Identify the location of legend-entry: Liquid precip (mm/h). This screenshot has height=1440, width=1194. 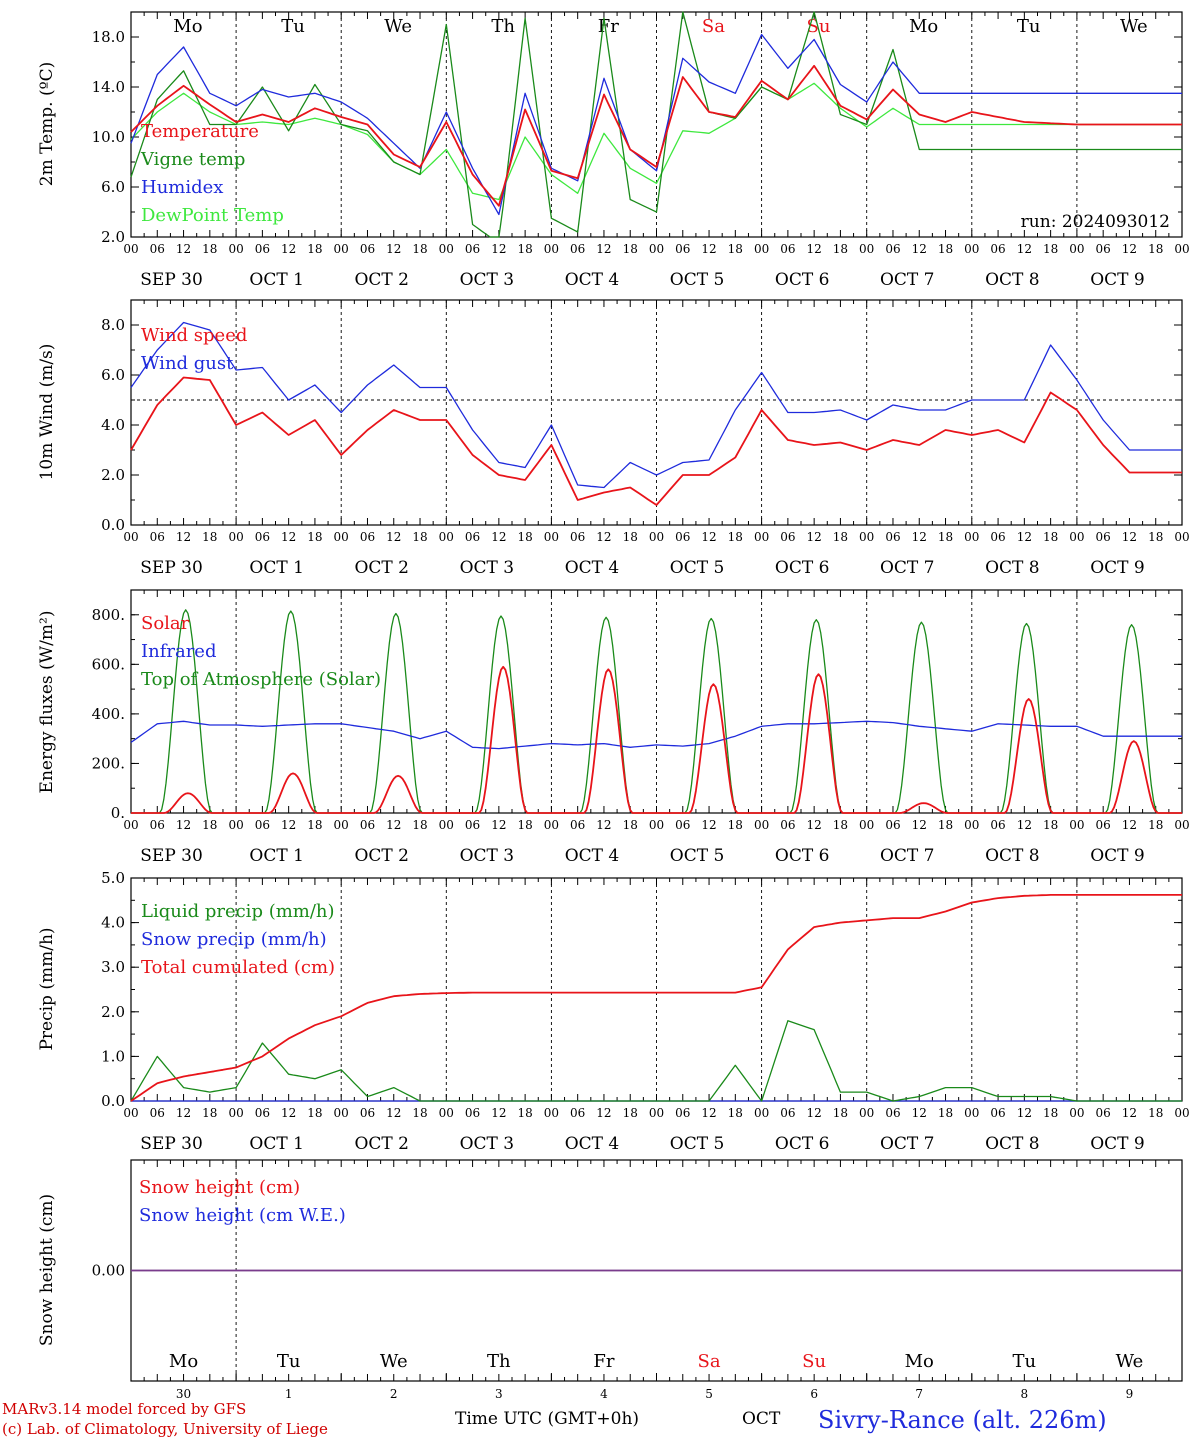
(238, 911).